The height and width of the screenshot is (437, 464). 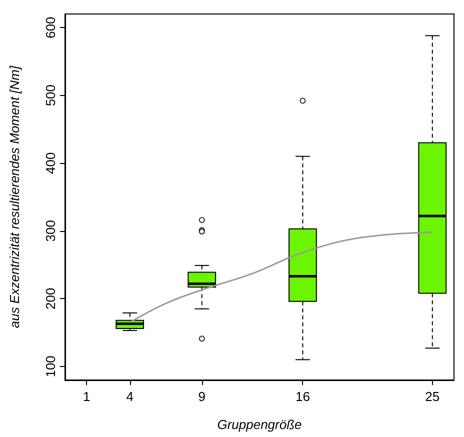 What do you see at coordinates (302, 396) in the screenshot?
I see `x-tick-label: 16` at bounding box center [302, 396].